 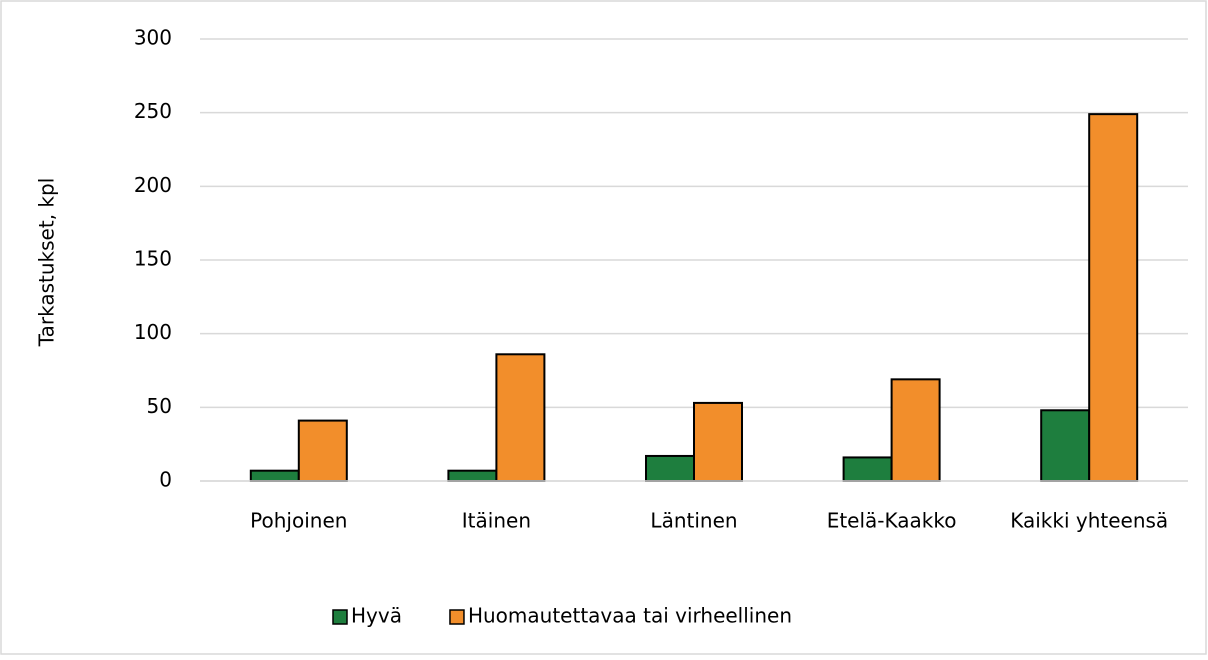 What do you see at coordinates (630, 616) in the screenshot?
I see `legend-label: Huomautettavaa tai virheellinen` at bounding box center [630, 616].